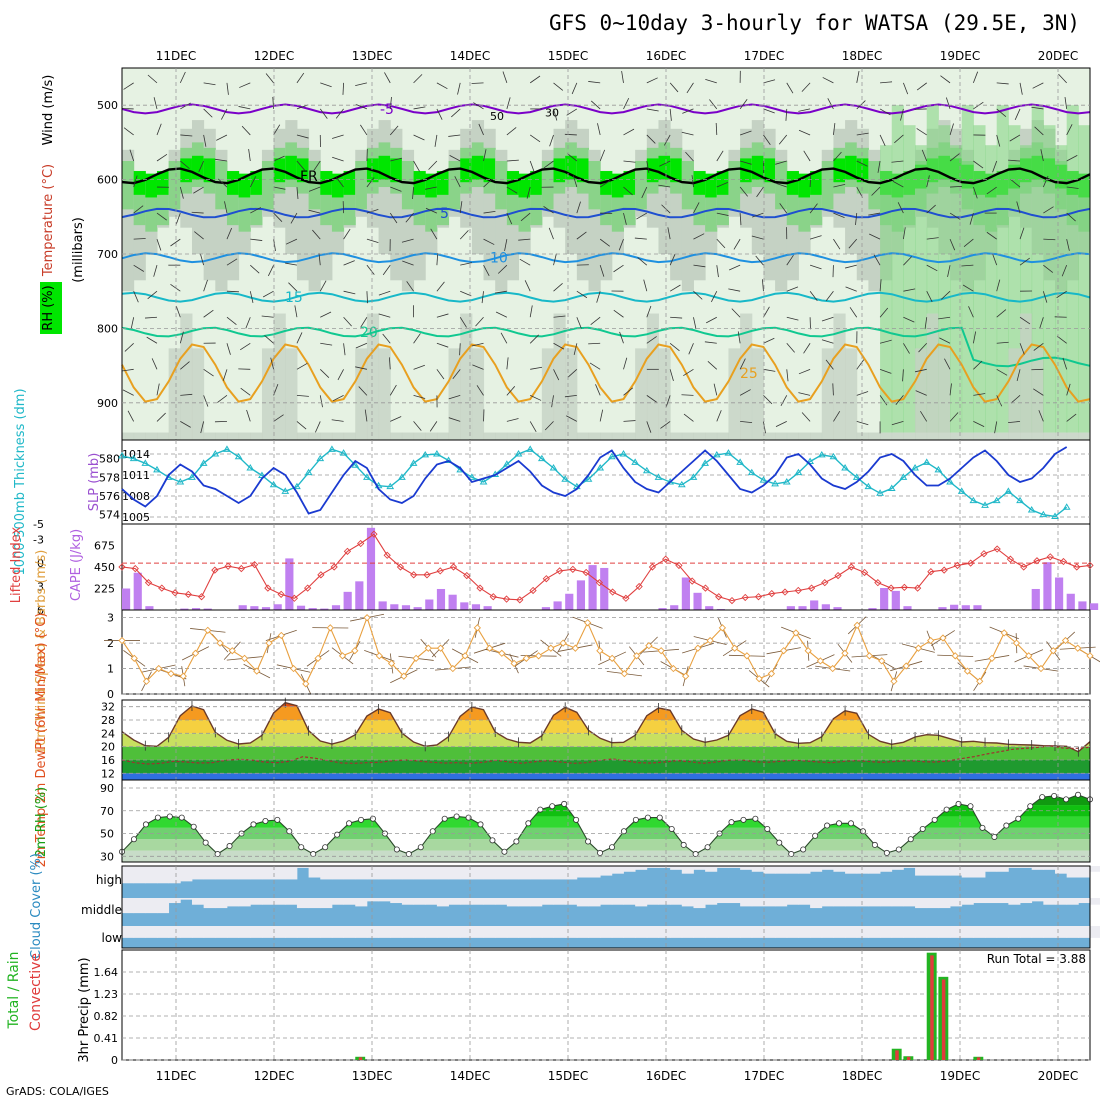 The width and height of the screenshot is (1100, 1100). Describe the element at coordinates (594, 483) in the screenshot. I see `thickness-line` at that location.